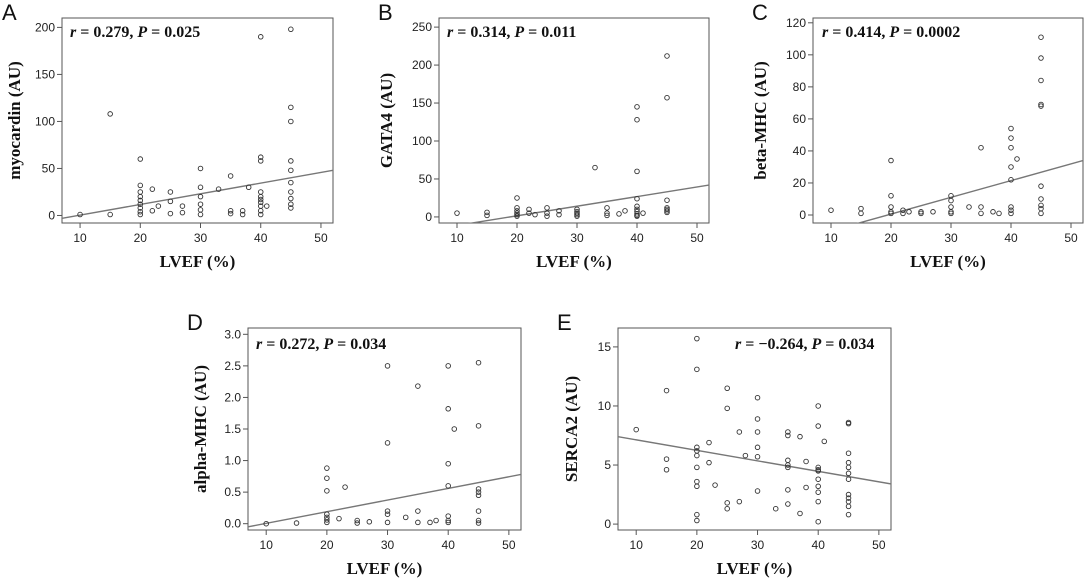 This screenshot has width=1086, height=588. Describe the element at coordinates (321, 344) in the screenshot. I see `correlation-annotation: r = 0.272, P = 0.034` at that location.